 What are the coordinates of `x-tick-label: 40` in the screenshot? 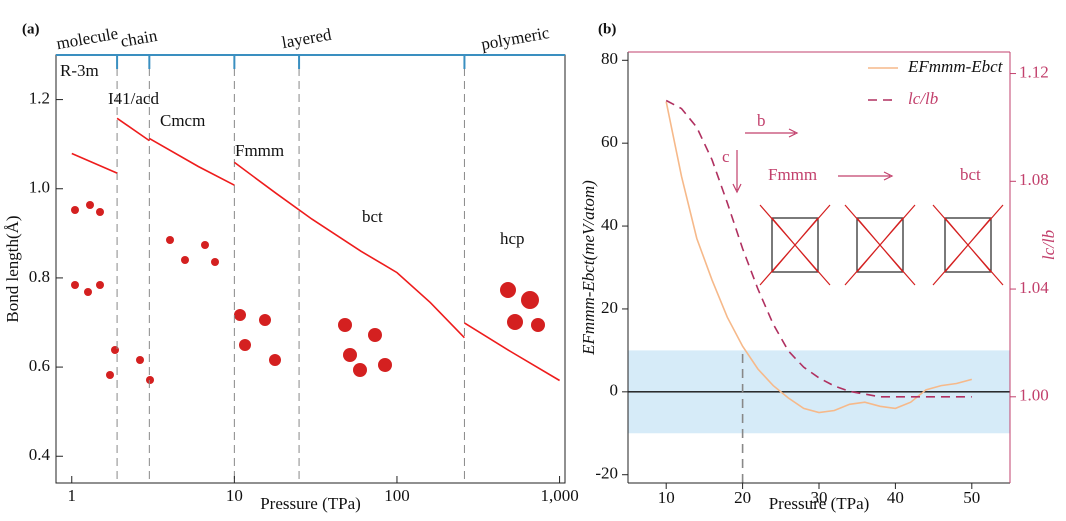 It's located at (895, 497).